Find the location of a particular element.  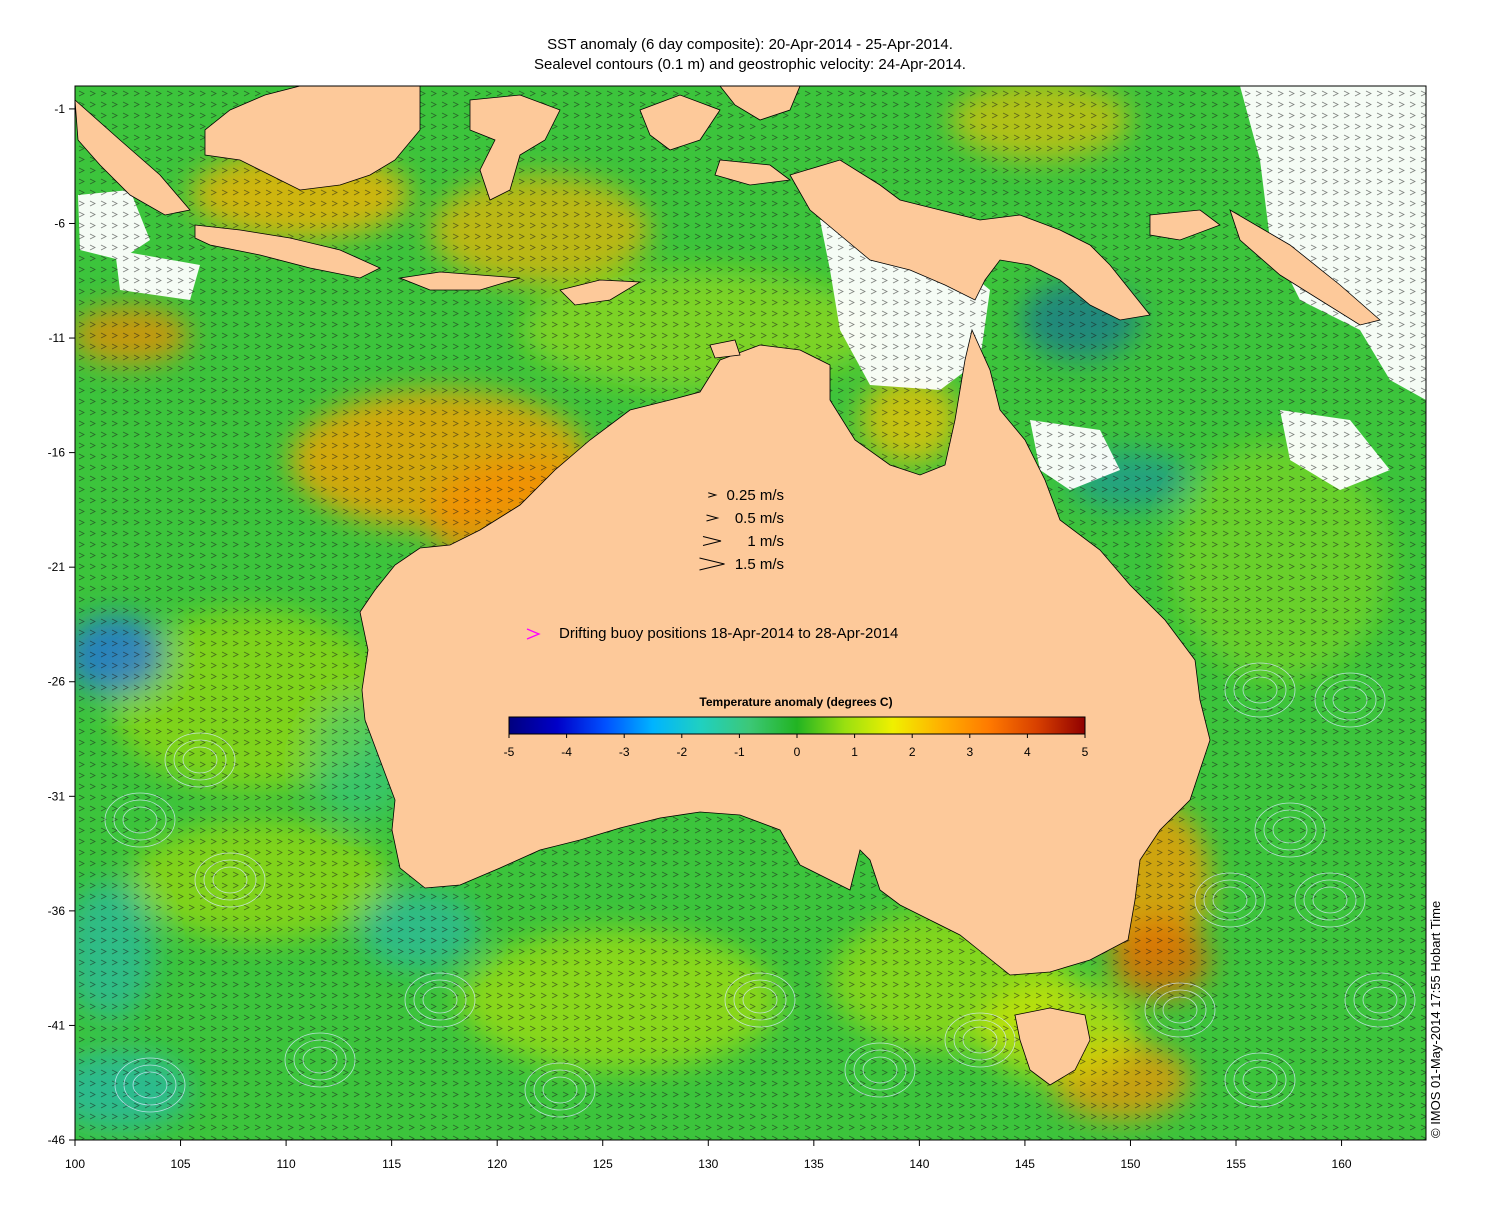

latitude-axis: -1 -6 -11 -16 -21 -26 -31 -36 -41 -46 is located at coordinates (61, 624).